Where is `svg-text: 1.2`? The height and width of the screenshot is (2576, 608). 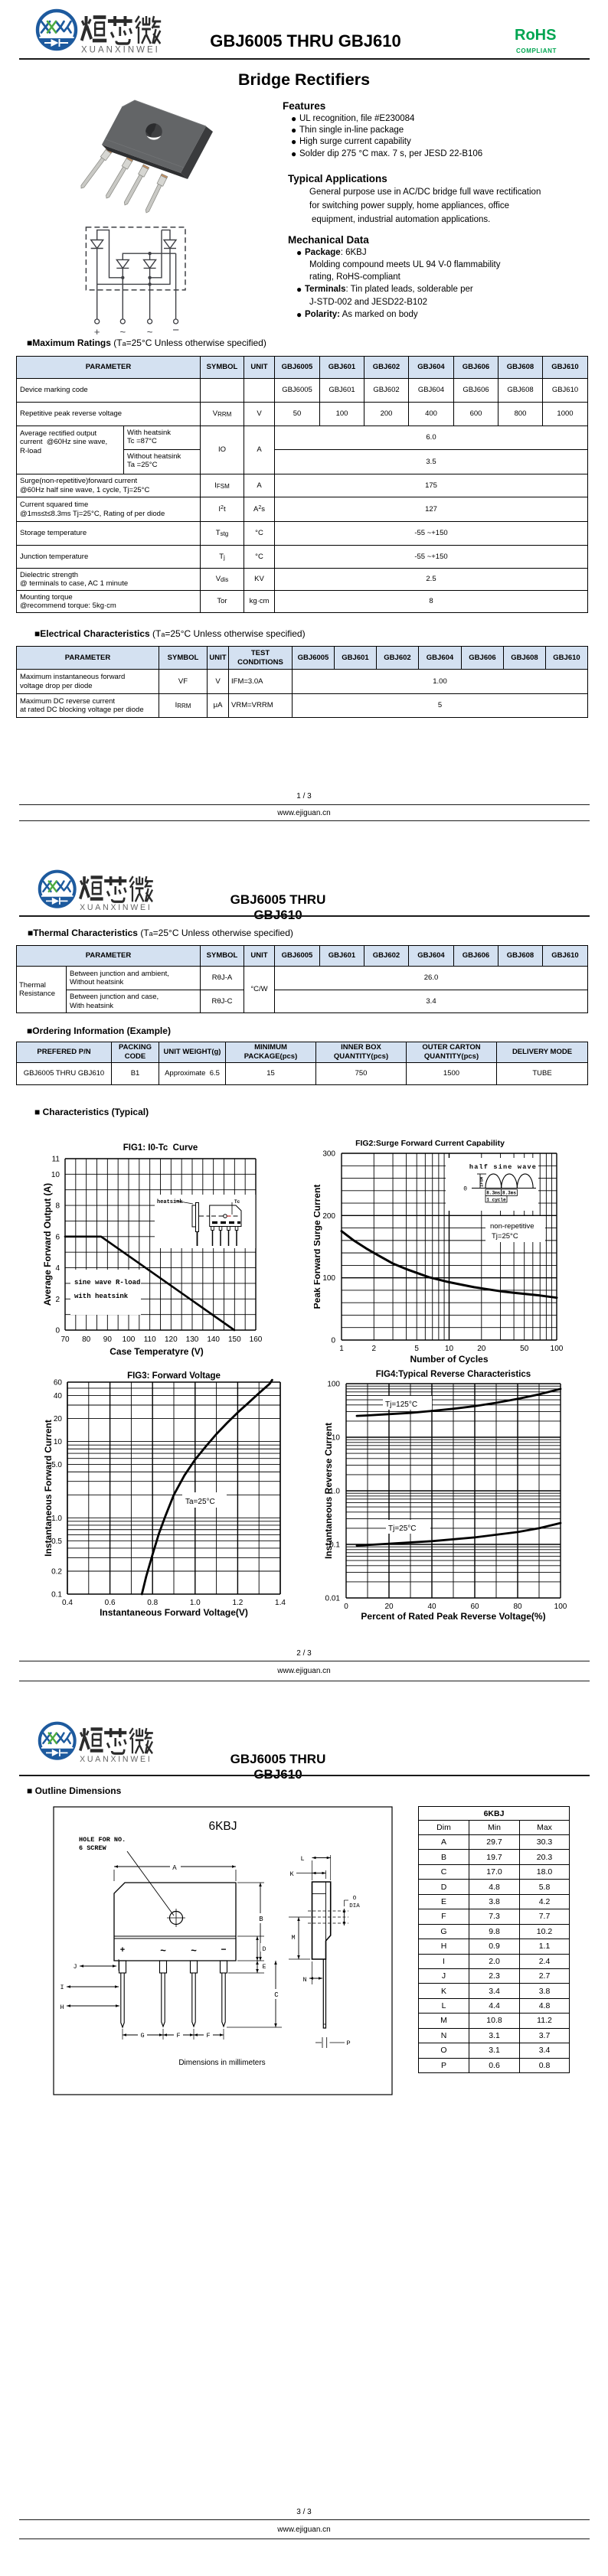 svg-text: 1.2 is located at coordinates (237, 1603).